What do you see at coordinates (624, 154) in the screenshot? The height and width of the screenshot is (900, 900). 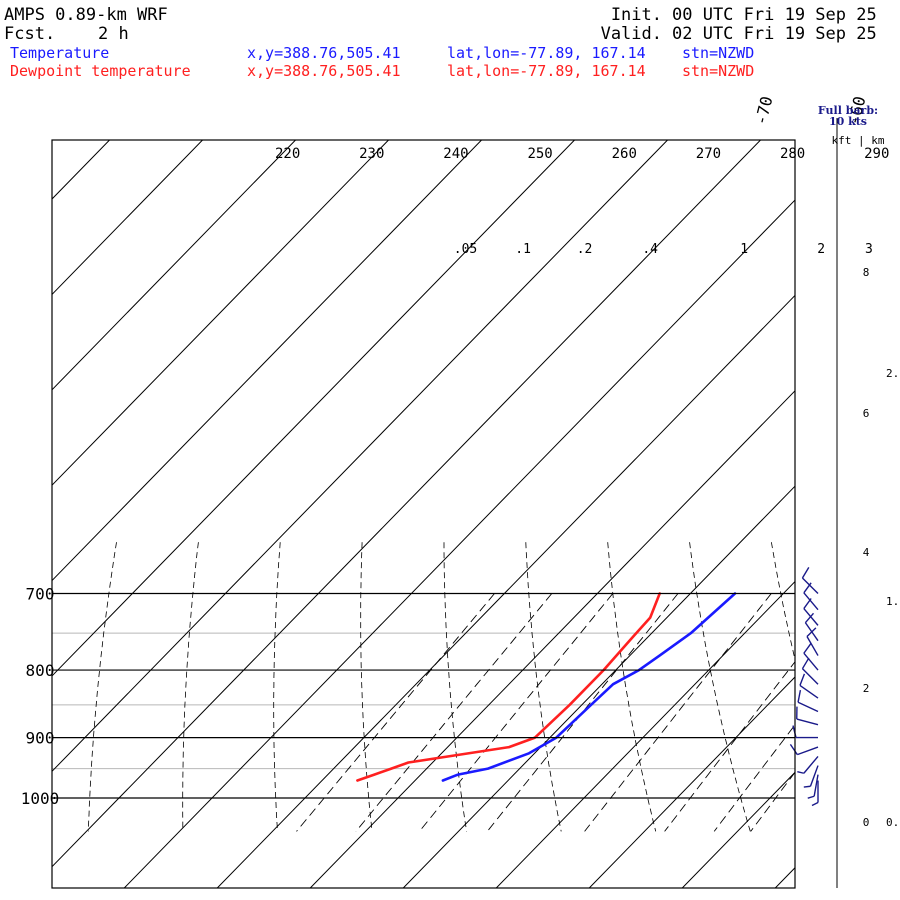 I see `theta-label: 260` at bounding box center [624, 154].